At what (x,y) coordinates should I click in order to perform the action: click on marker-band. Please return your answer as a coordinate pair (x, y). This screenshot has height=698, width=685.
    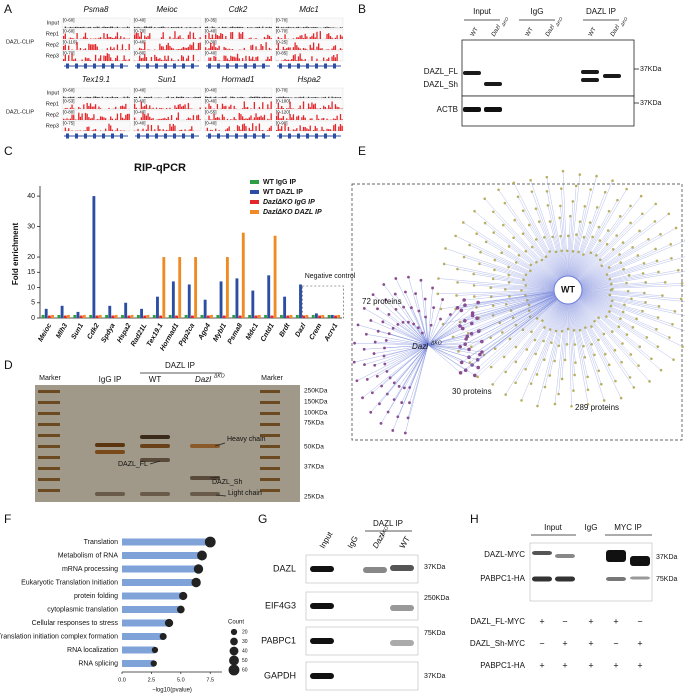
    Looking at the image, I should click on (270, 457).